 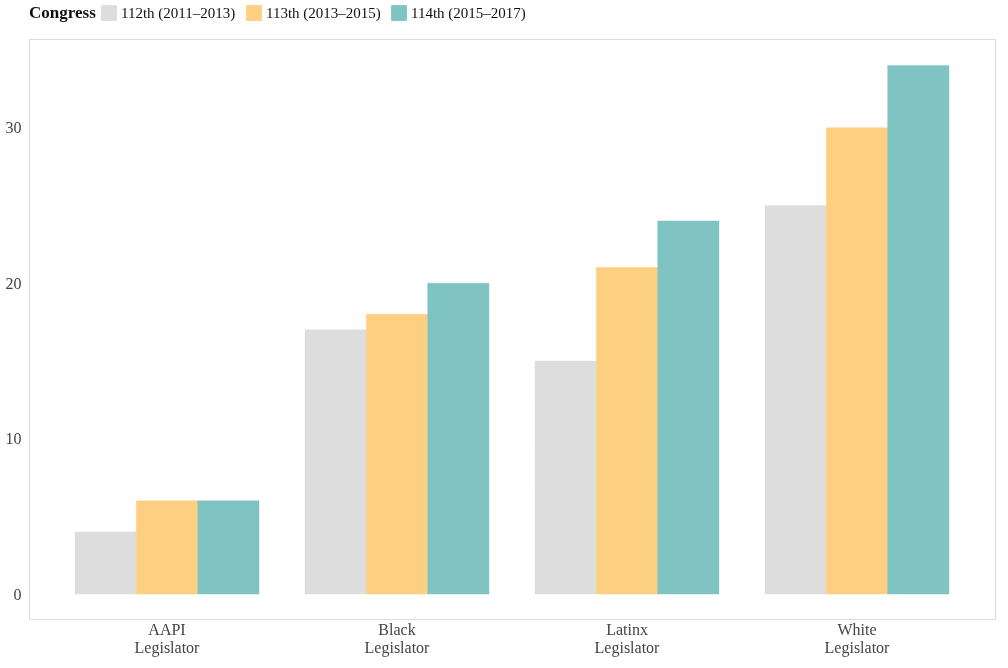 I want to click on x-tick-label: Latinx Legislator, so click(x=627, y=638).